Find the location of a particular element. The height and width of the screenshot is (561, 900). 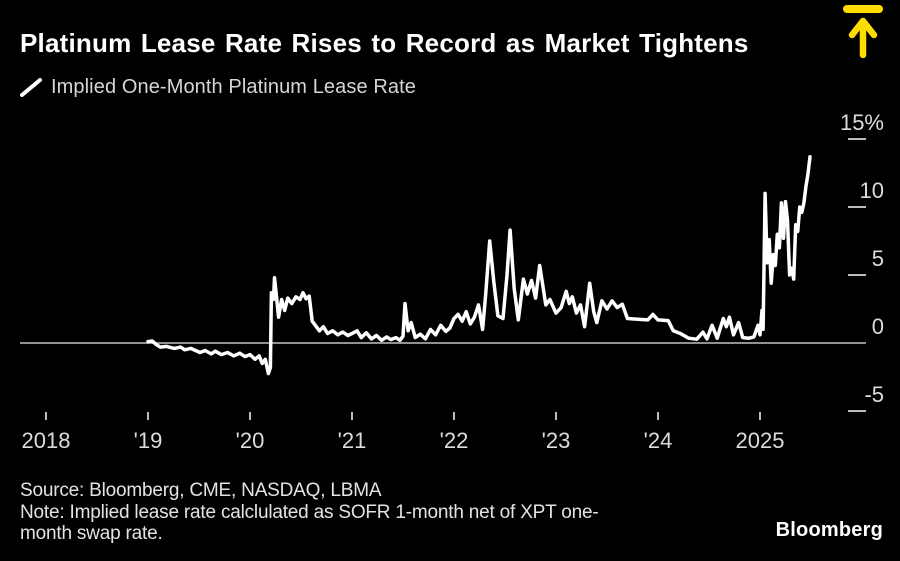

x-axis-label: '20 is located at coordinates (250, 440).